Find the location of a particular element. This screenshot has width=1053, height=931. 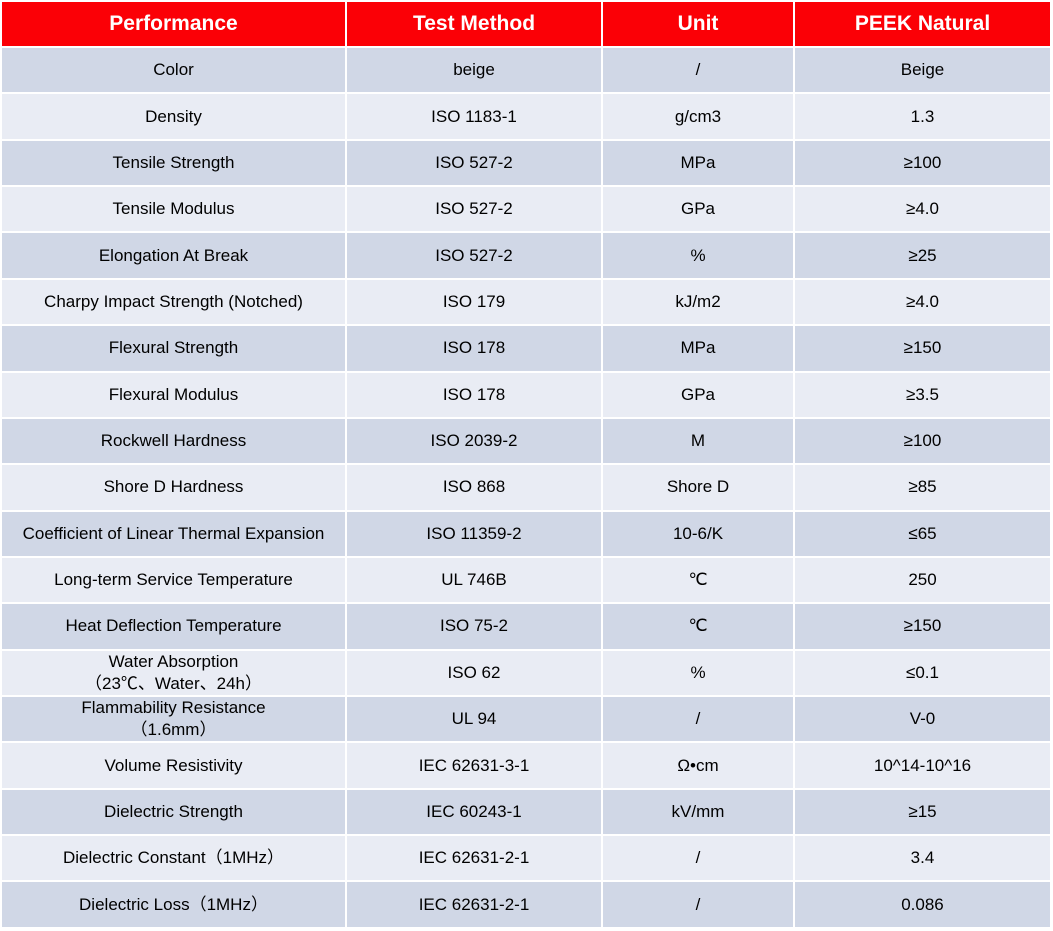

table-row: Long-term Service Temperature UL 746B ℃ 250 is located at coordinates (526, 580).